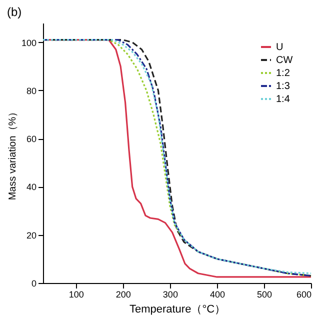 Image resolution: width=320 pixels, height=320 pixels. Describe the element at coordinates (304, 295) in the screenshot. I see `x-tick-label: 600` at that location.